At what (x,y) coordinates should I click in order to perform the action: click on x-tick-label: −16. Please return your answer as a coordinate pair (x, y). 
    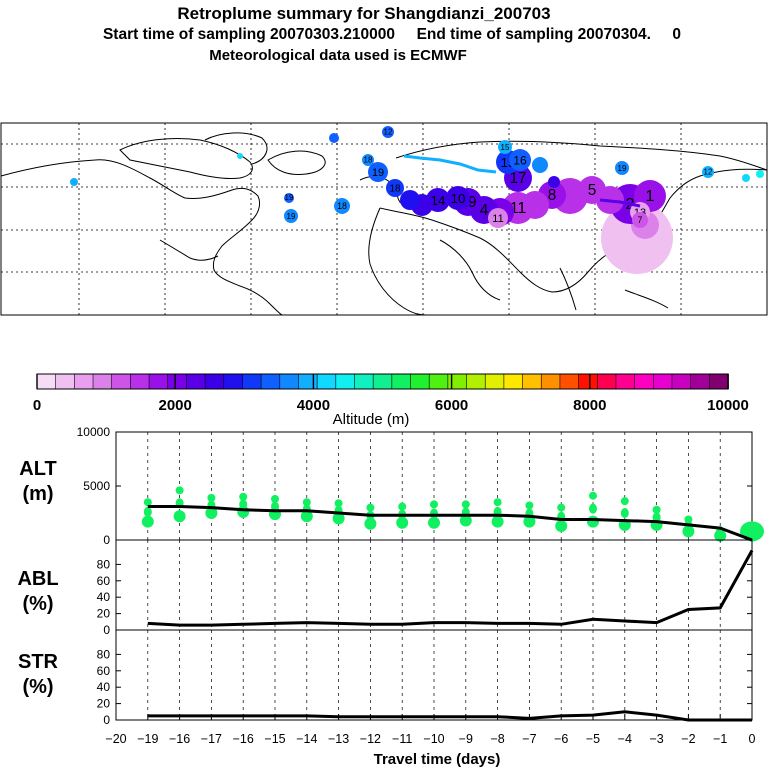
    Looking at the image, I should click on (243, 739).